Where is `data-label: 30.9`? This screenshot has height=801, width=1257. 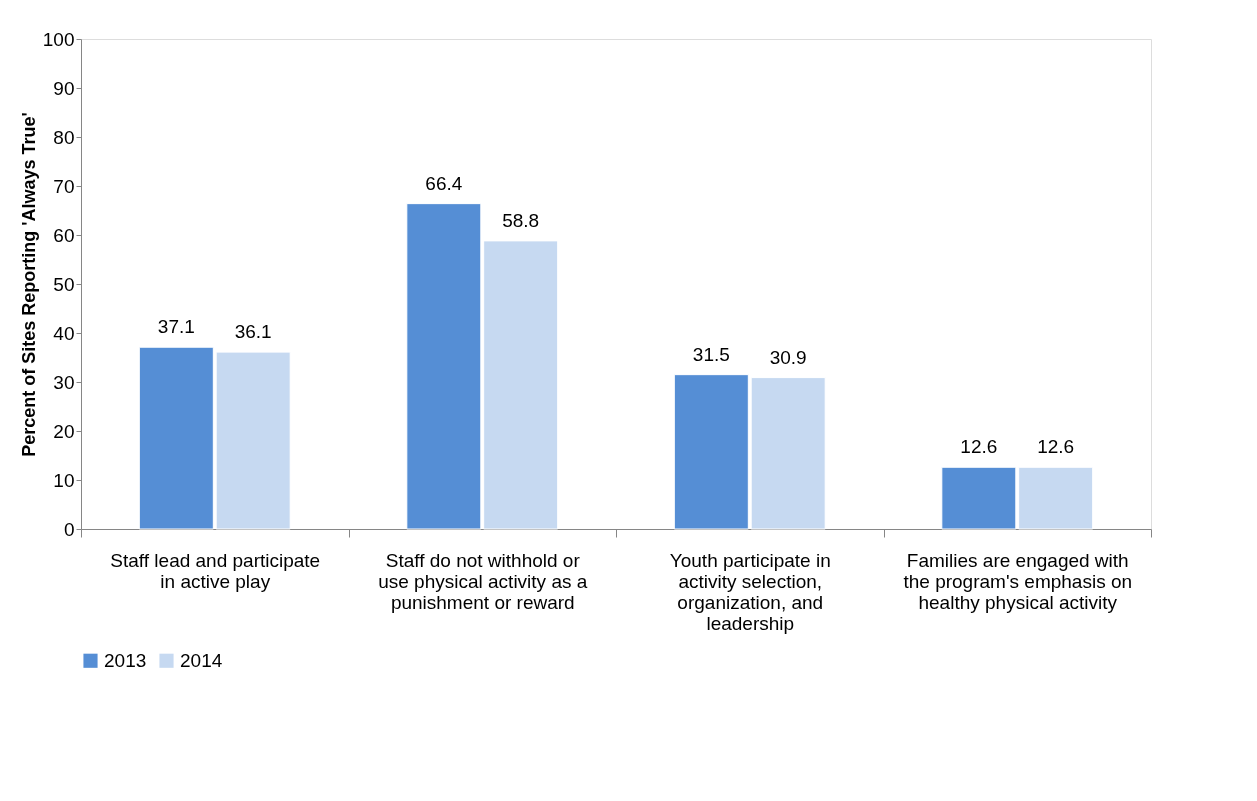 data-label: 30.9 is located at coordinates (788, 357).